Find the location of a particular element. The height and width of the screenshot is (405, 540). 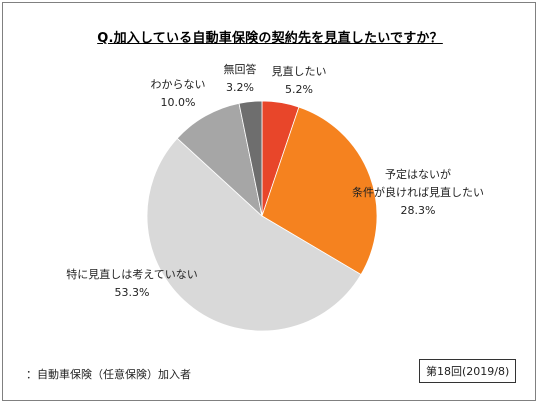

slice-category-label: 見直したい is located at coordinates (299, 71).